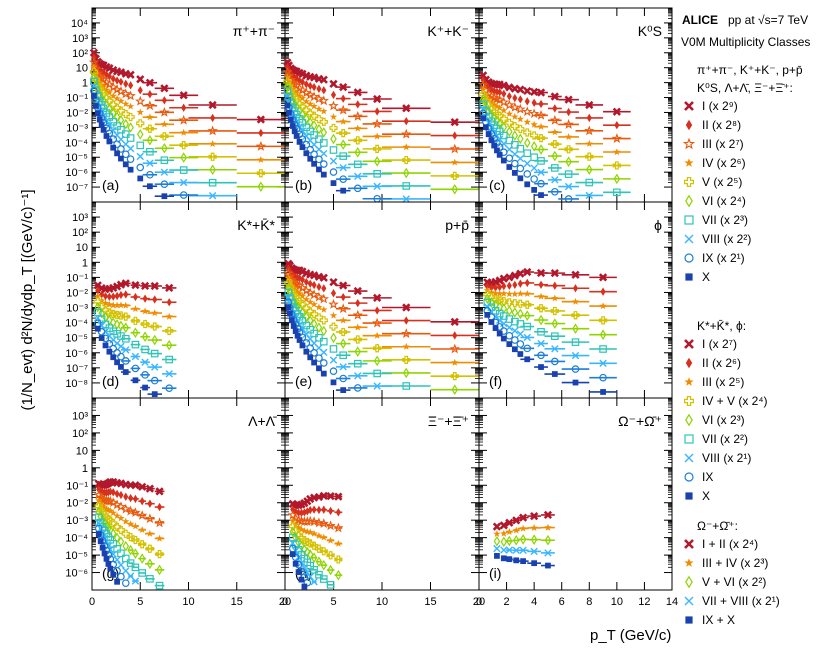 The width and height of the screenshot is (830, 662). I want to click on panel-f: ϕ (f), so click(575, 300).